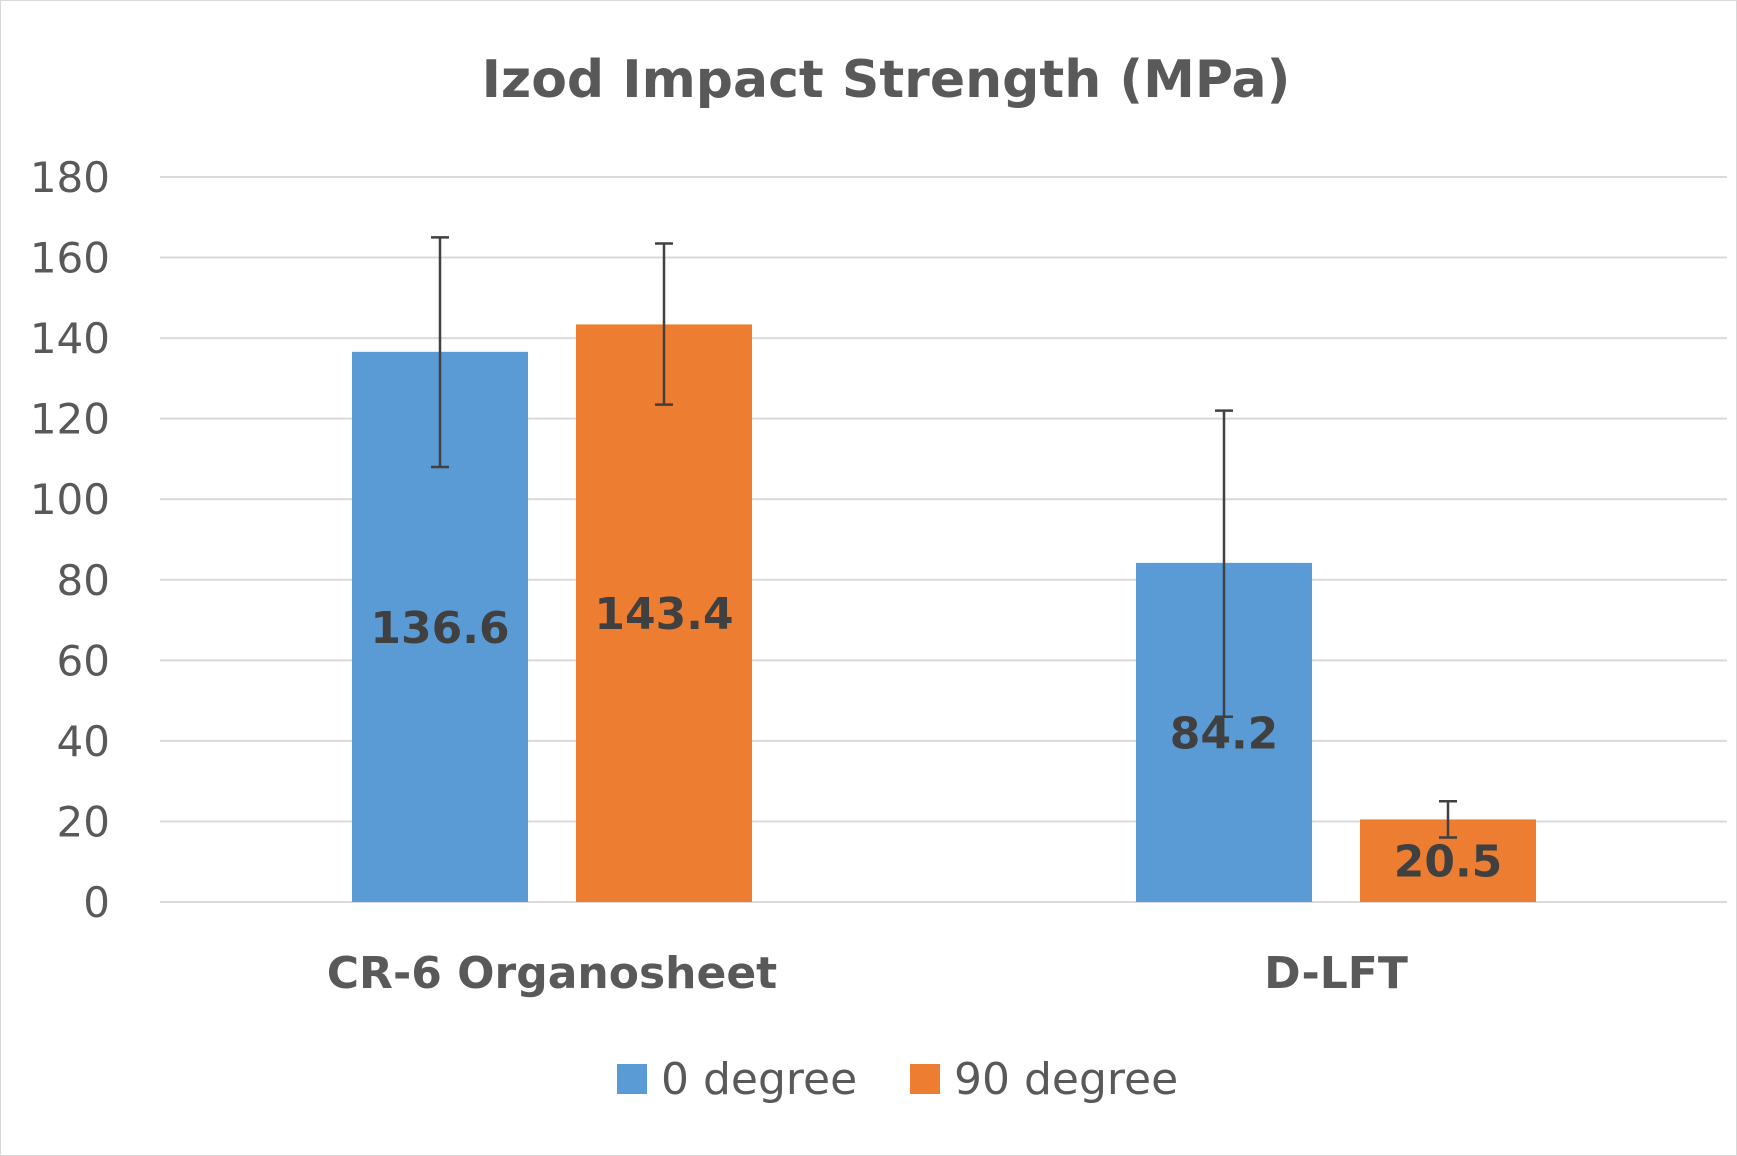 This screenshot has width=1737, height=1156. I want to click on y-tick-label-120: 120, so click(70, 419).